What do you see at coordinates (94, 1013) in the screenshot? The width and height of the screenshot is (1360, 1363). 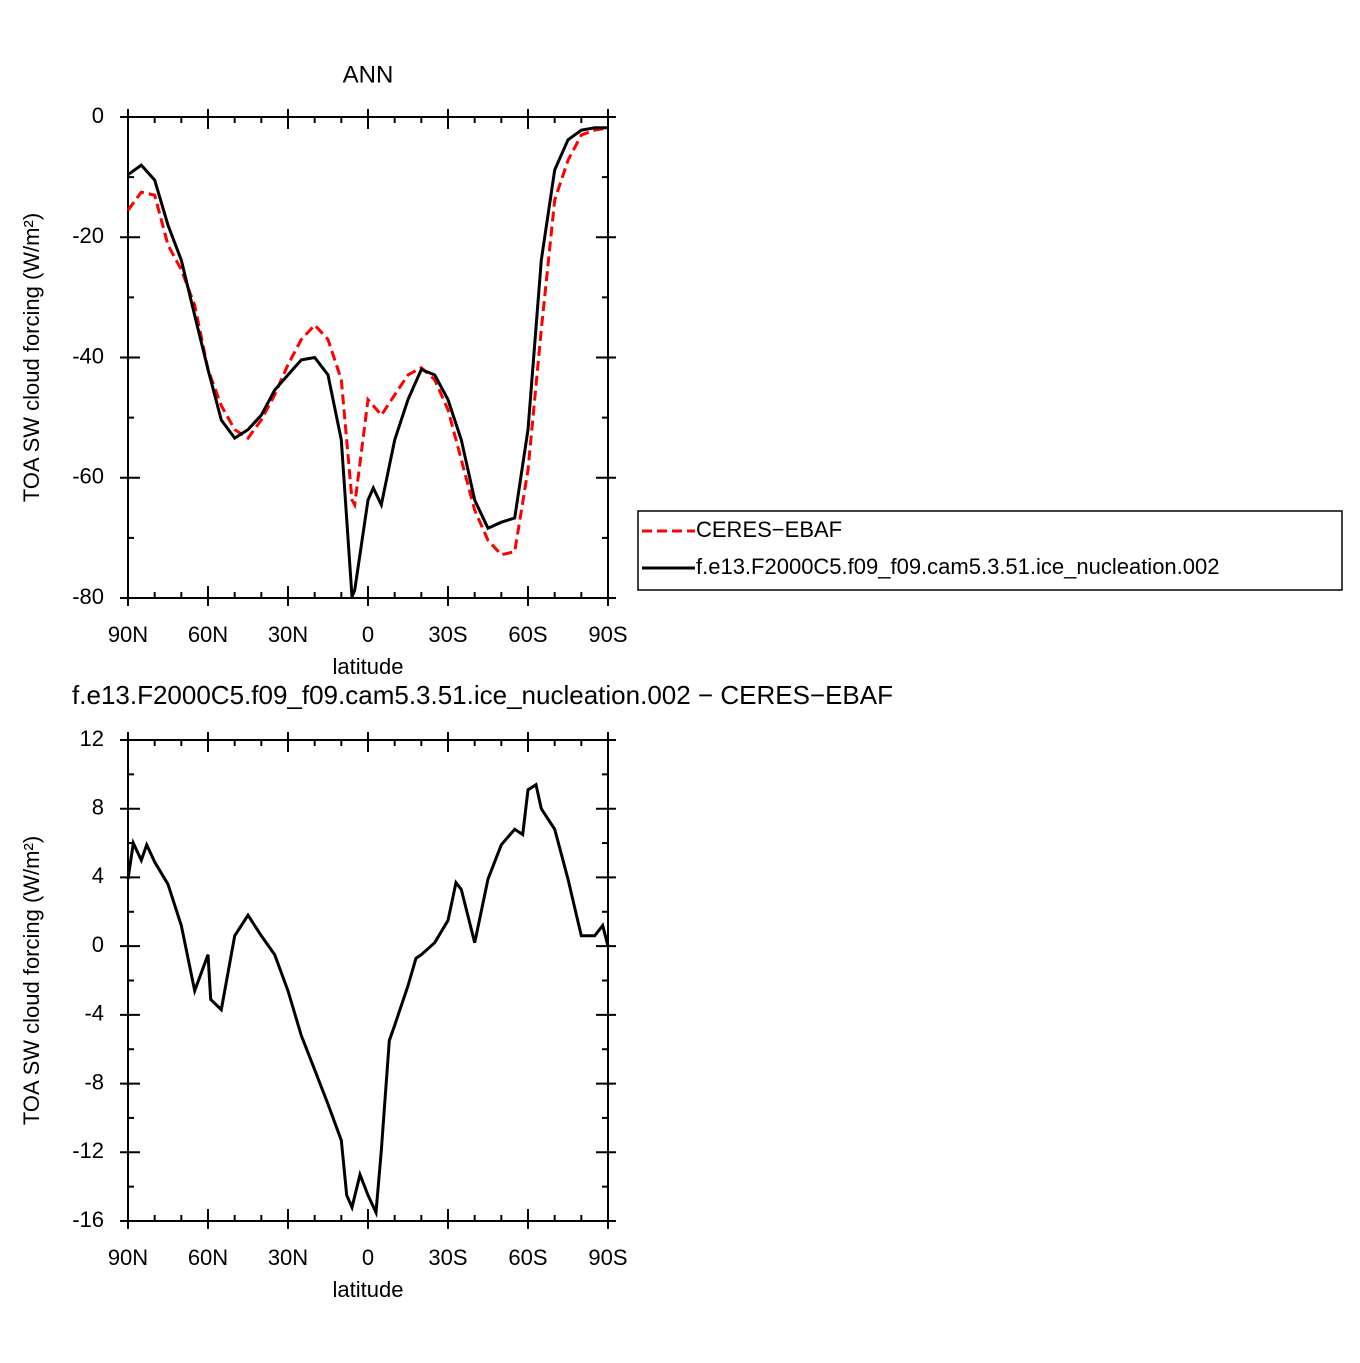 I see `y-tick-label: -4` at bounding box center [94, 1013].